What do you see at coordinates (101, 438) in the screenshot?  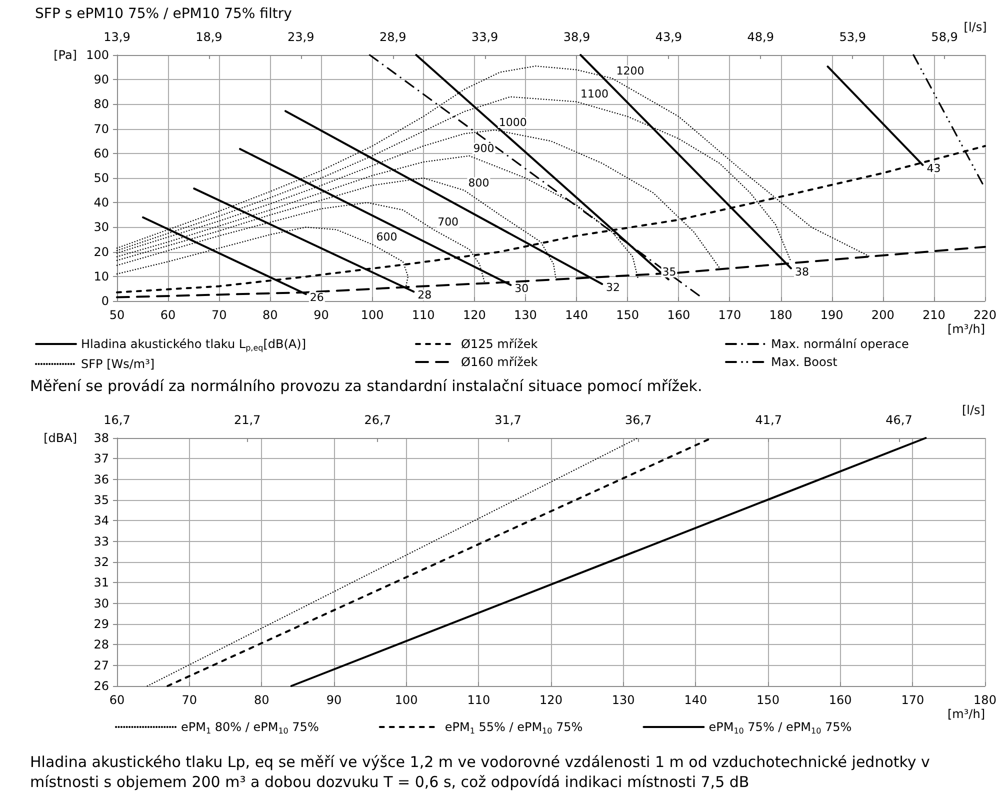 I see `y-tick-label: 38` at bounding box center [101, 438].